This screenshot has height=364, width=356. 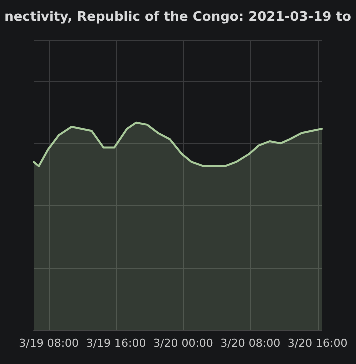 What do you see at coordinates (184, 343) in the screenshot?
I see `x-tick-label: 3/20 00:00` at bounding box center [184, 343].